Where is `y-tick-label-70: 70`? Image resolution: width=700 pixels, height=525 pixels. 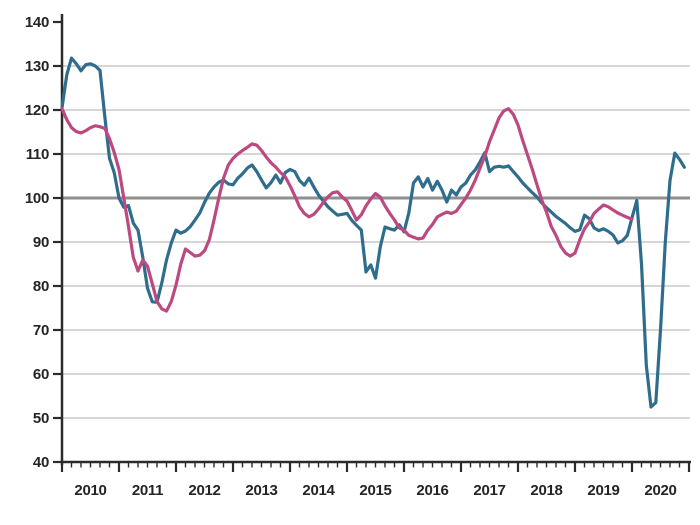 y-tick-label-70: 70 is located at coordinates (41, 330).